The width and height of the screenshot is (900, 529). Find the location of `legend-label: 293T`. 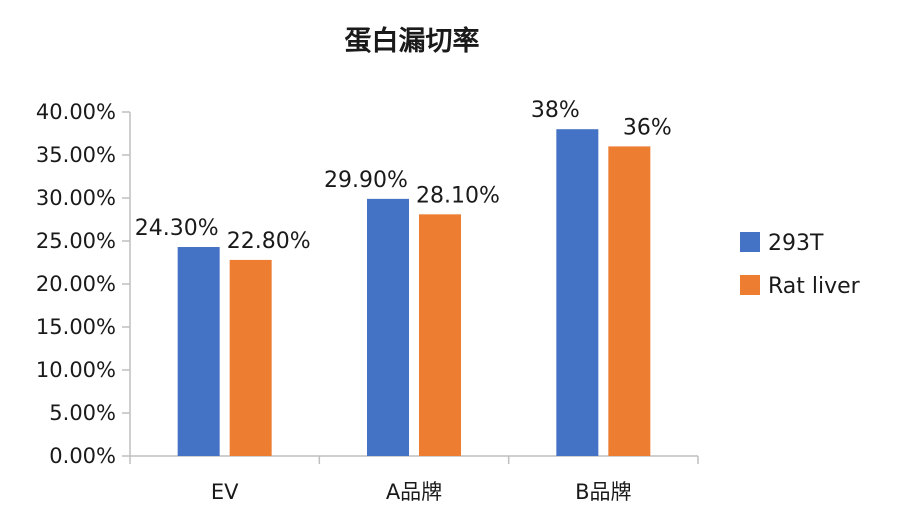

legend-label: 293T is located at coordinates (796, 243).